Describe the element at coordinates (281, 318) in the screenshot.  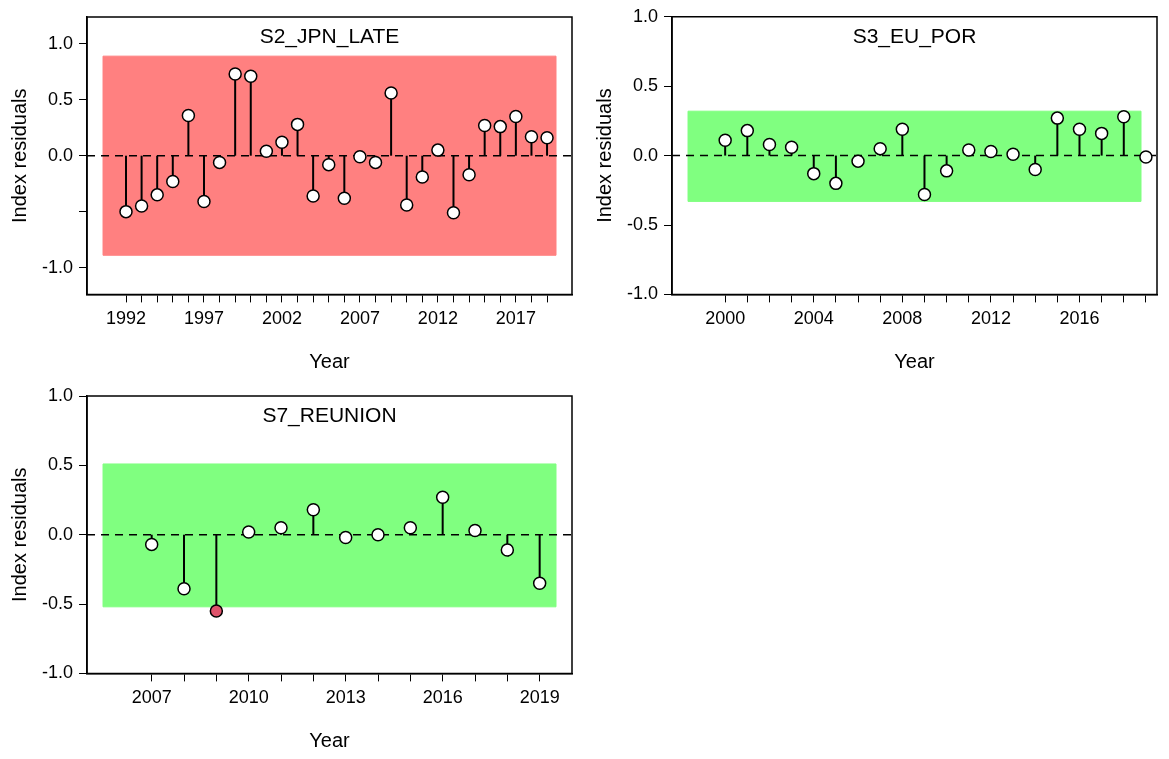
I see `x-tick-label: 2002` at that location.